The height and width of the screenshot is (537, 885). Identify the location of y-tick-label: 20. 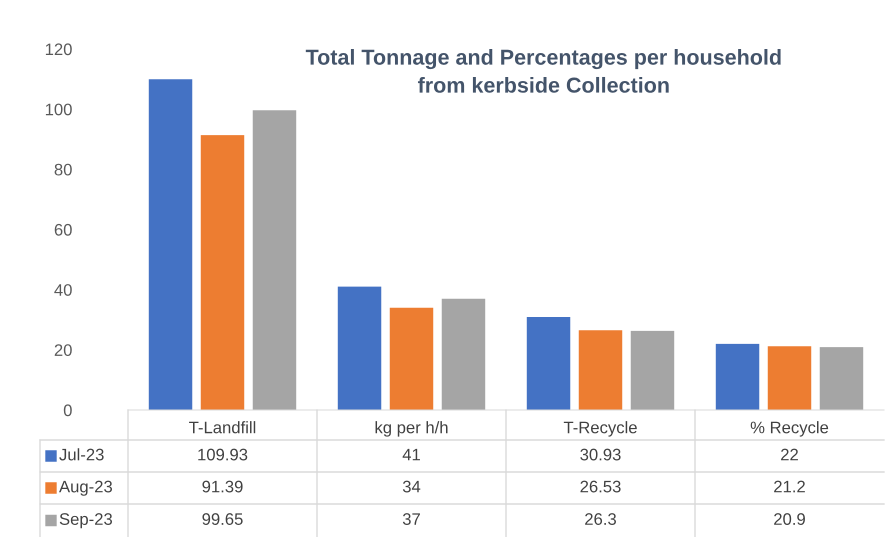
(63, 350).